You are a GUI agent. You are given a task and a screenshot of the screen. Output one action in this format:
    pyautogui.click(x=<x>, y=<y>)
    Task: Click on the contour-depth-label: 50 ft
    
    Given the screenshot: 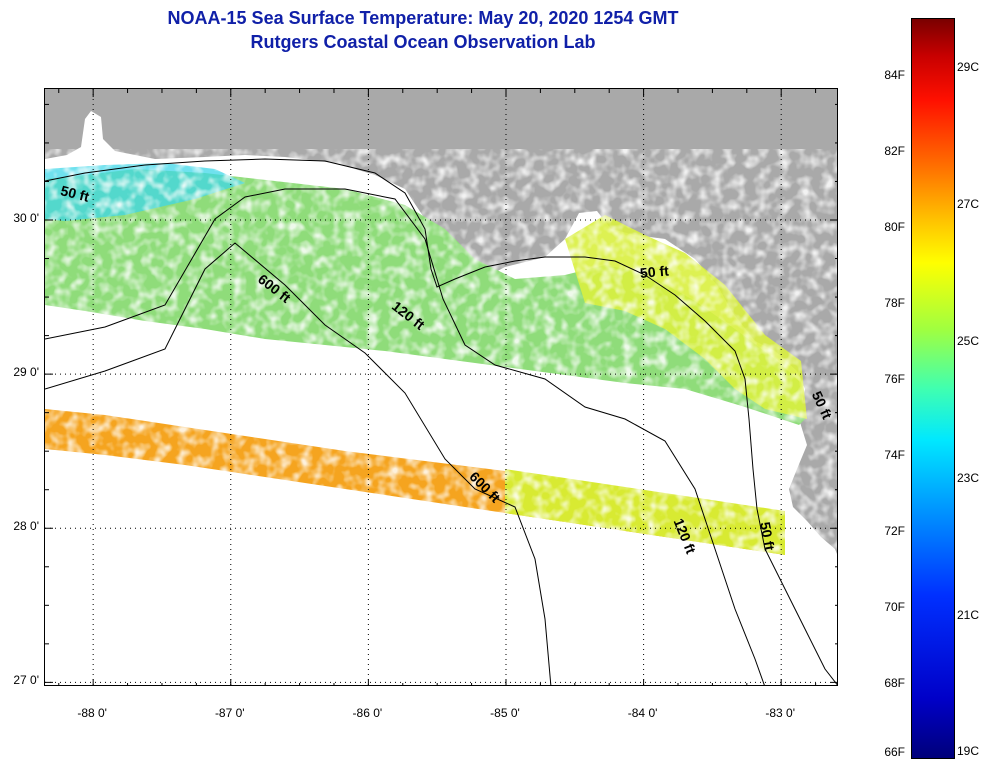 What is the action you would take?
    pyautogui.click(x=654, y=272)
    